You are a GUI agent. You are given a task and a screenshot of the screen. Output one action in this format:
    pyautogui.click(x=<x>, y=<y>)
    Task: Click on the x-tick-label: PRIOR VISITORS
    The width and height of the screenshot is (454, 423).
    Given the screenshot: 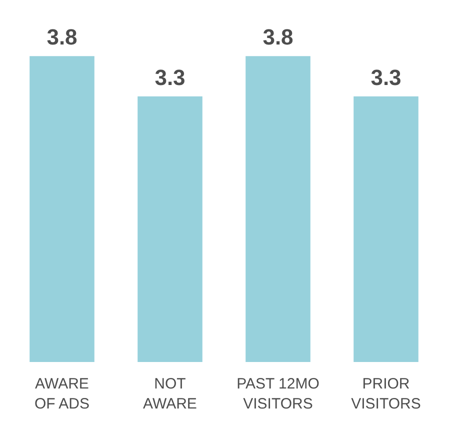 What is the action you would take?
    pyautogui.click(x=386, y=394)
    